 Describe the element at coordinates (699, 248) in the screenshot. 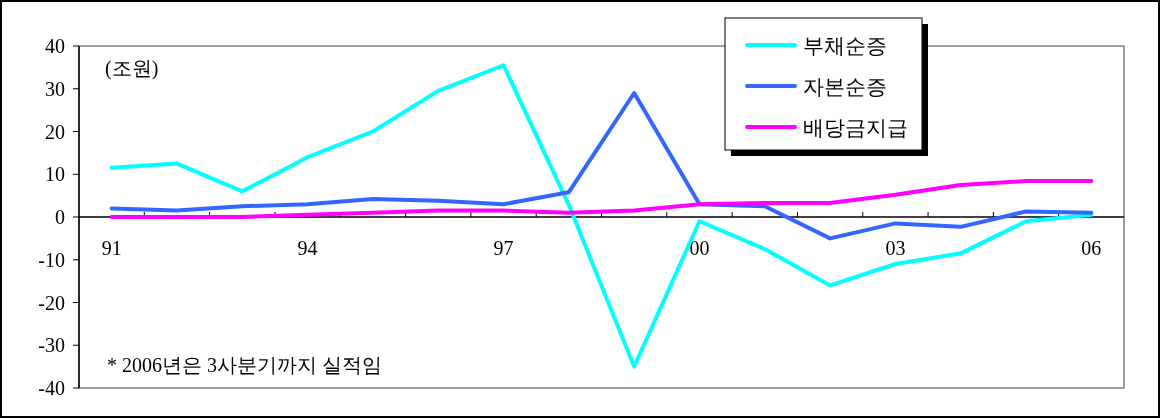

I see `x-tick-label: 00` at that location.